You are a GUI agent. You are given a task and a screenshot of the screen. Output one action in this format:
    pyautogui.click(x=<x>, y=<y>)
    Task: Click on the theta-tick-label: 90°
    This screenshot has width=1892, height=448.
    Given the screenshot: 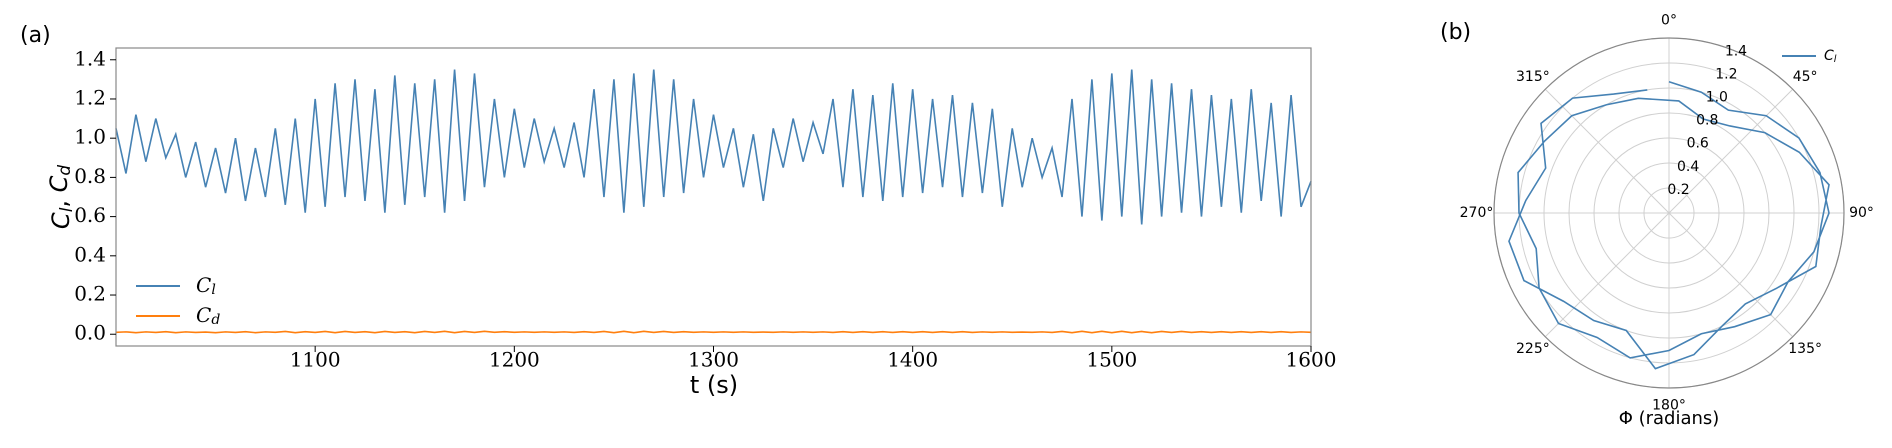 What is the action you would take?
    pyautogui.click(x=1861, y=213)
    